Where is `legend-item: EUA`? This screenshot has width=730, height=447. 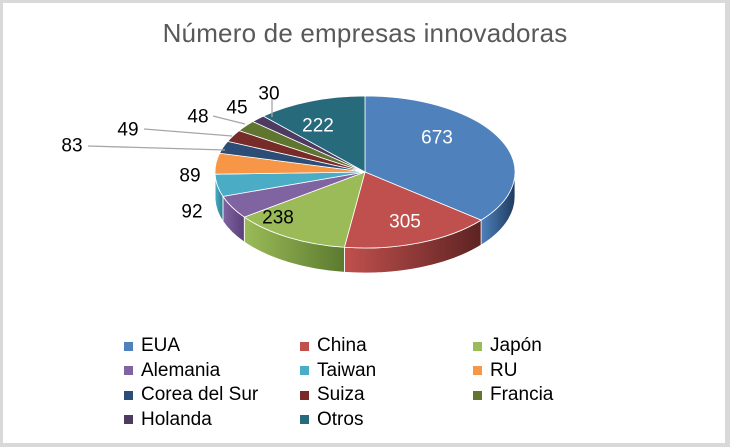 legend-item: EUA is located at coordinates (152, 346).